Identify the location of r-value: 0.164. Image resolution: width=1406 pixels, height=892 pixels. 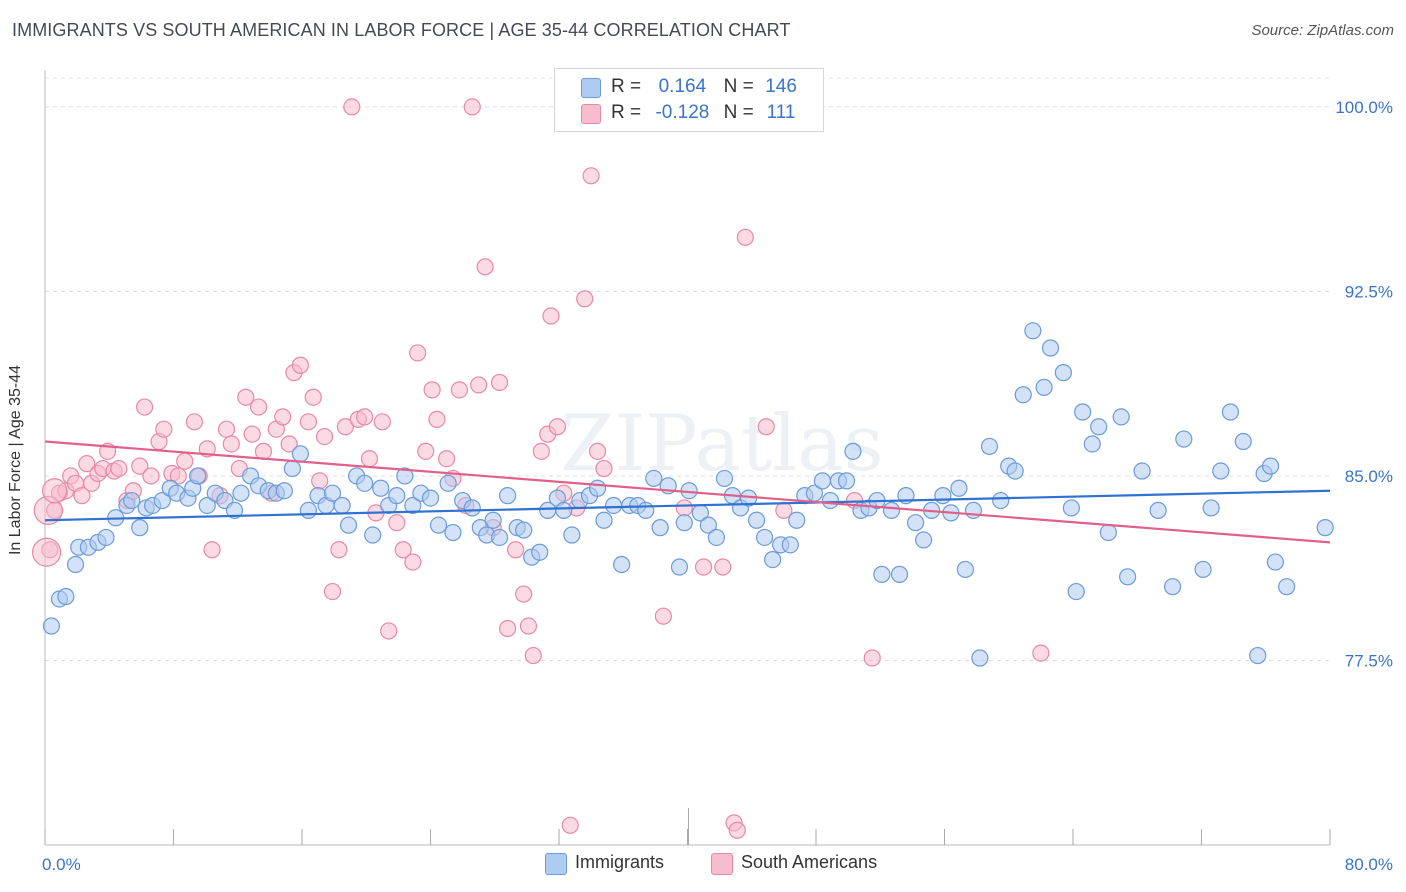
(682, 86).